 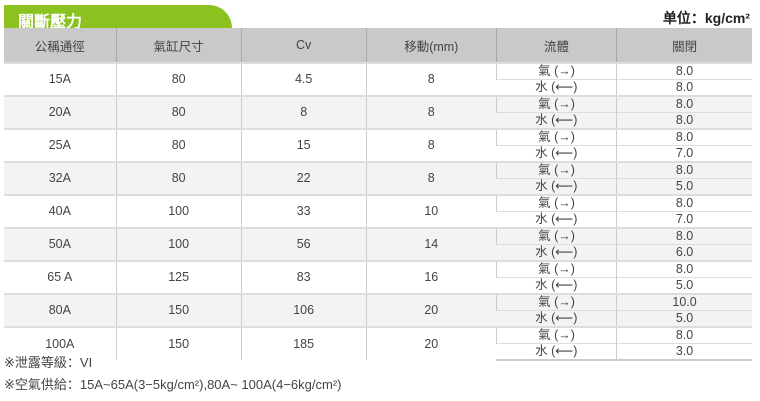 I want to click on table-row: 20A 80 8 8 氣 (→) 8.0, so click(x=378, y=112).